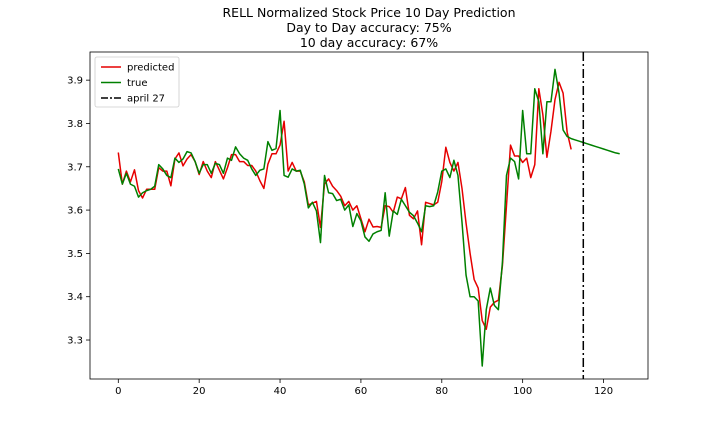 The image size is (720, 432). Describe the element at coordinates (369, 42) in the screenshot. I see `title-line-3: 10 day accuracy: 67%` at that location.